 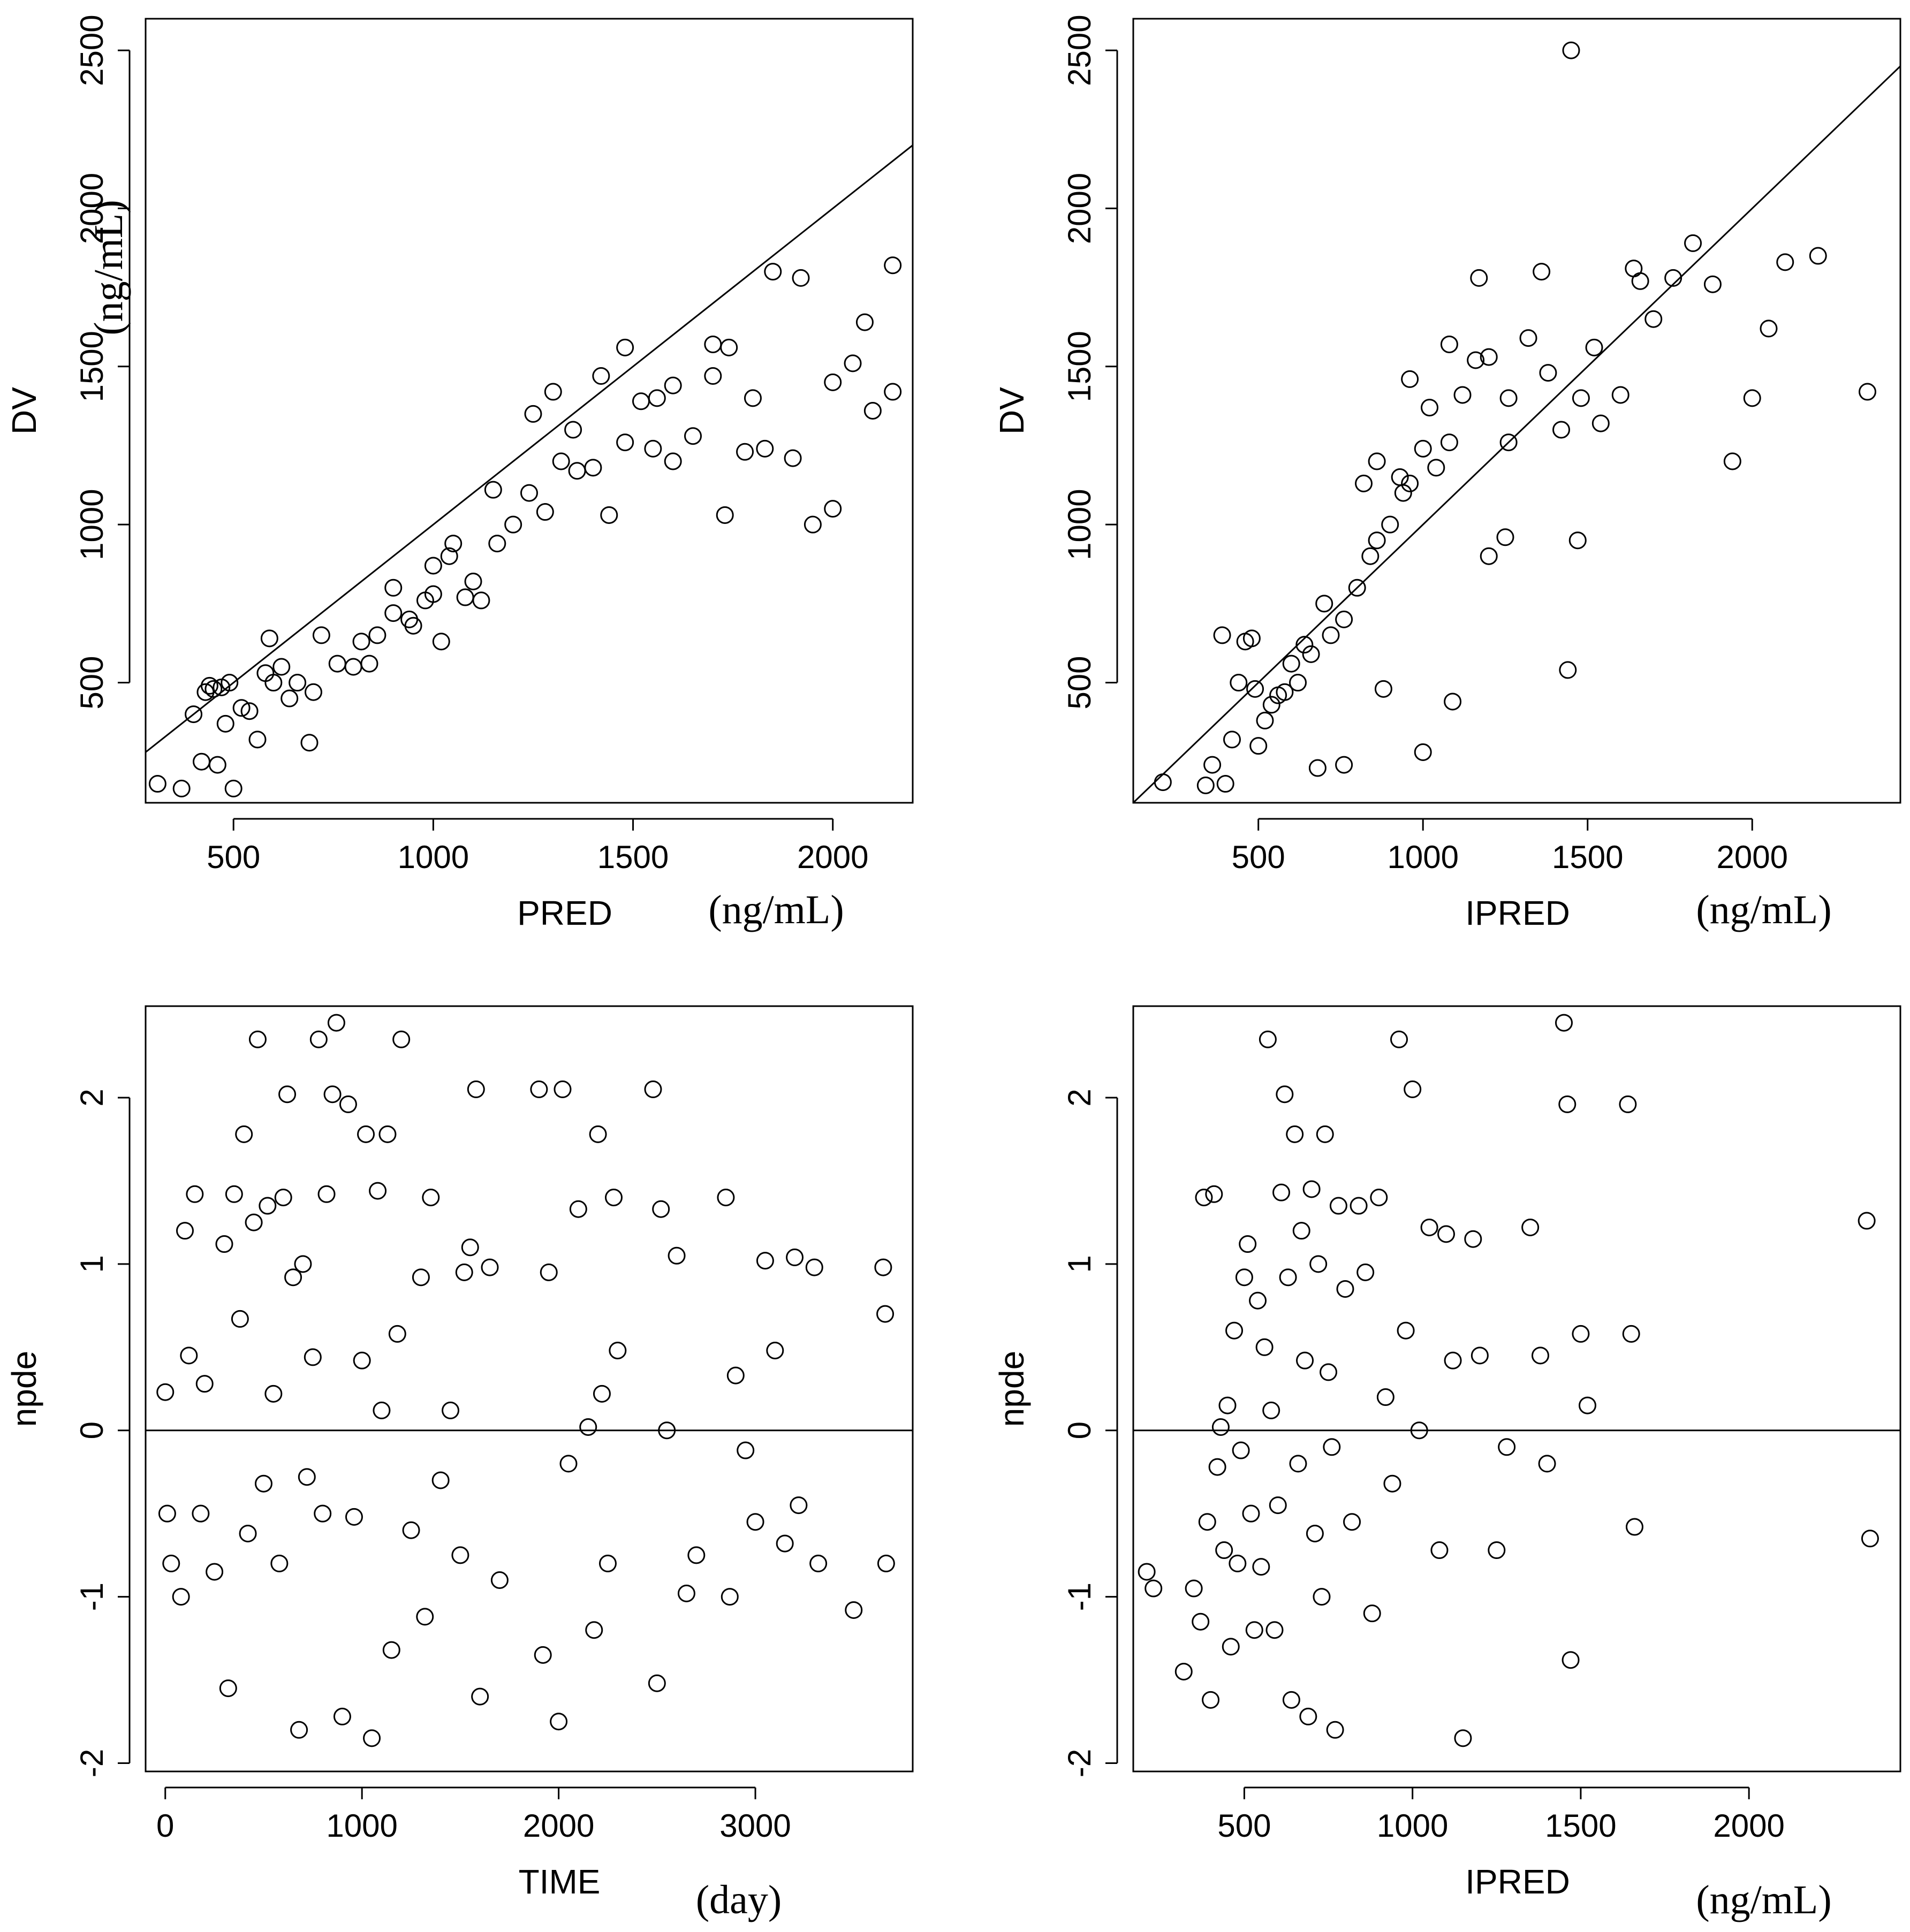 I want to click on x-tick-label: 3000, so click(x=755, y=1826).